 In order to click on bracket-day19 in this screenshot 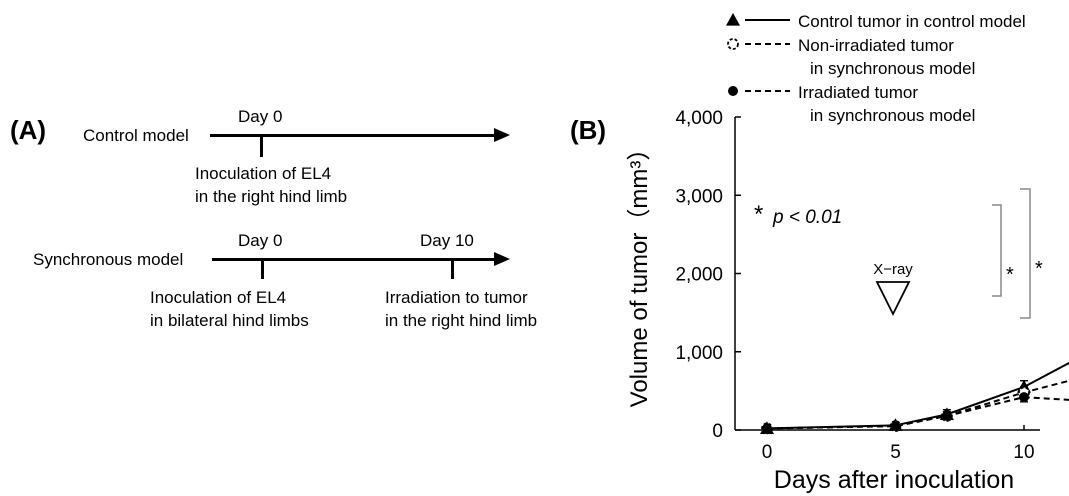, I will do `click(1025, 253)`.